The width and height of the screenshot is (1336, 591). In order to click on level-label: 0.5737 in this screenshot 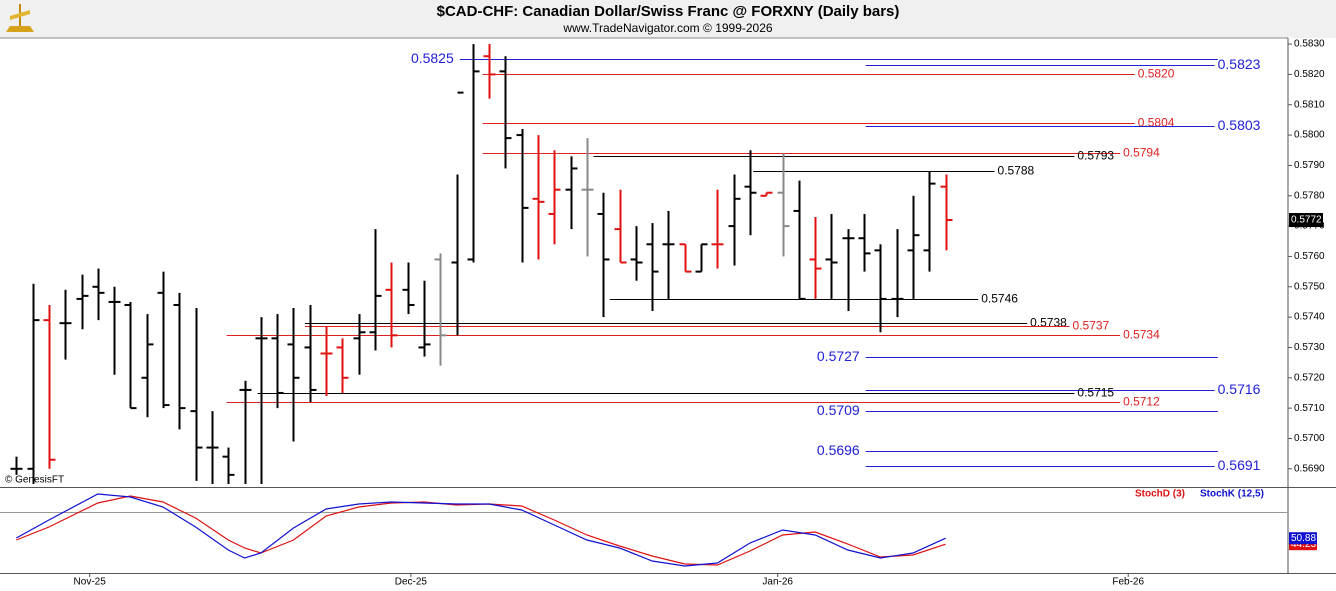, I will do `click(1091, 326)`.